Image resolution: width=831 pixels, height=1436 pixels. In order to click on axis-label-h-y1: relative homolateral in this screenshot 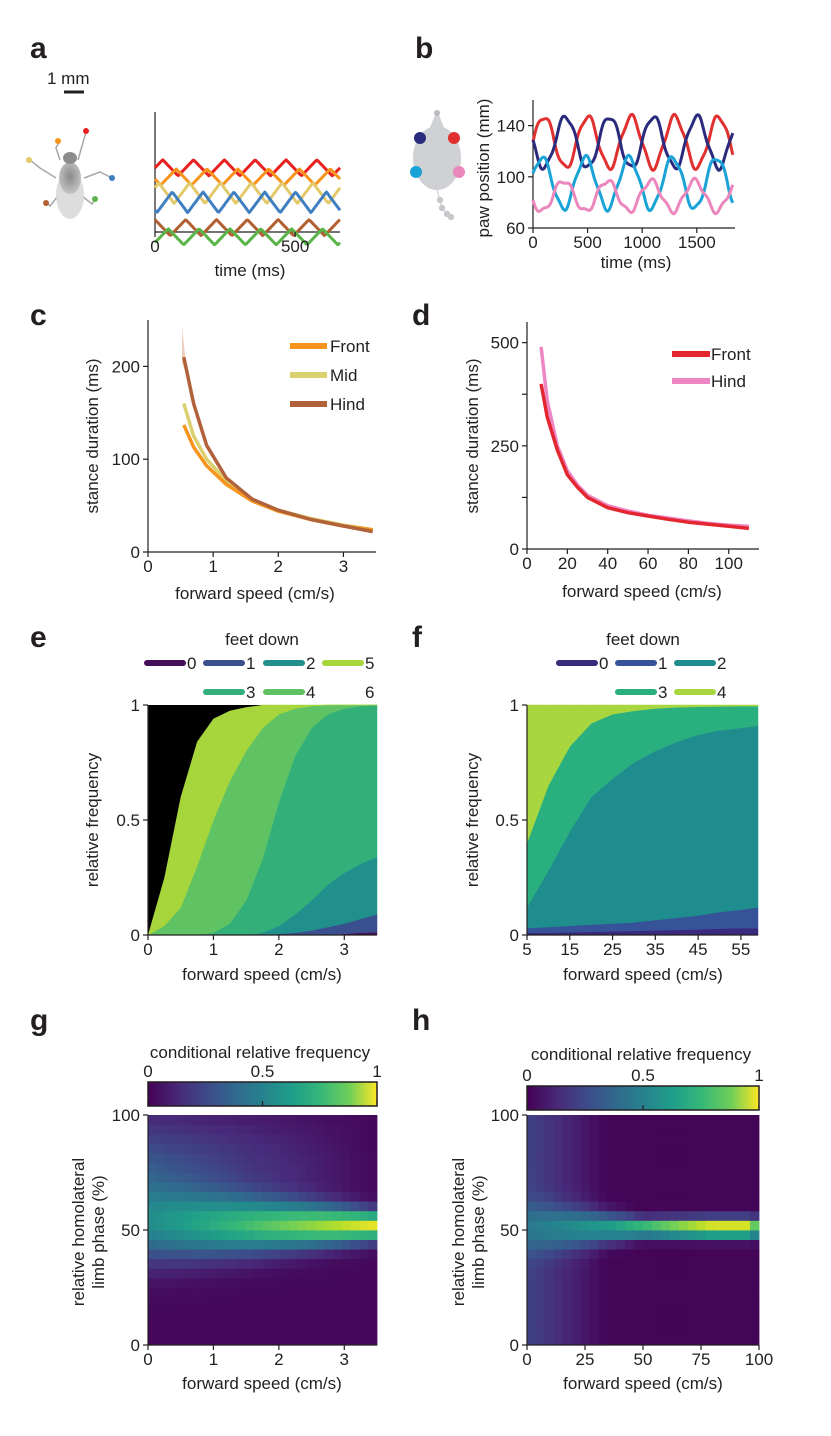, I will do `click(458, 1232)`.